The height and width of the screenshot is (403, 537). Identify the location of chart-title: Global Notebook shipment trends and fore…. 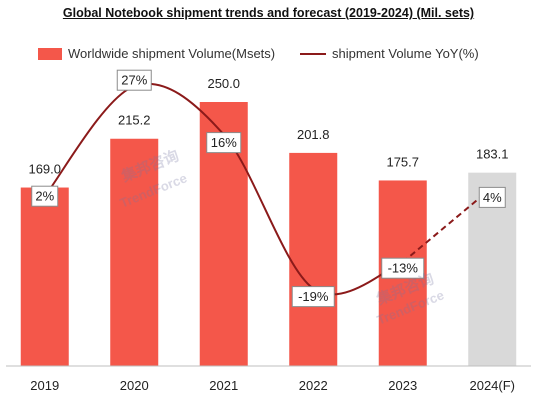
(268, 13).